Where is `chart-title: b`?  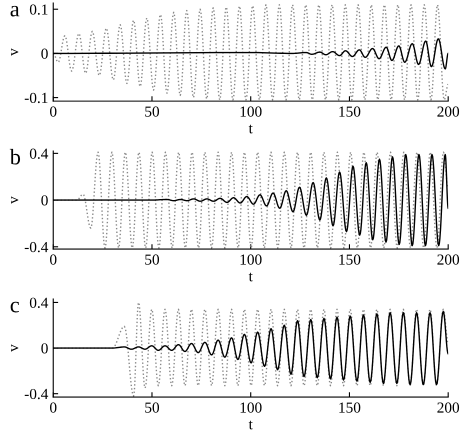
chart-title: b is located at coordinates (15, 156).